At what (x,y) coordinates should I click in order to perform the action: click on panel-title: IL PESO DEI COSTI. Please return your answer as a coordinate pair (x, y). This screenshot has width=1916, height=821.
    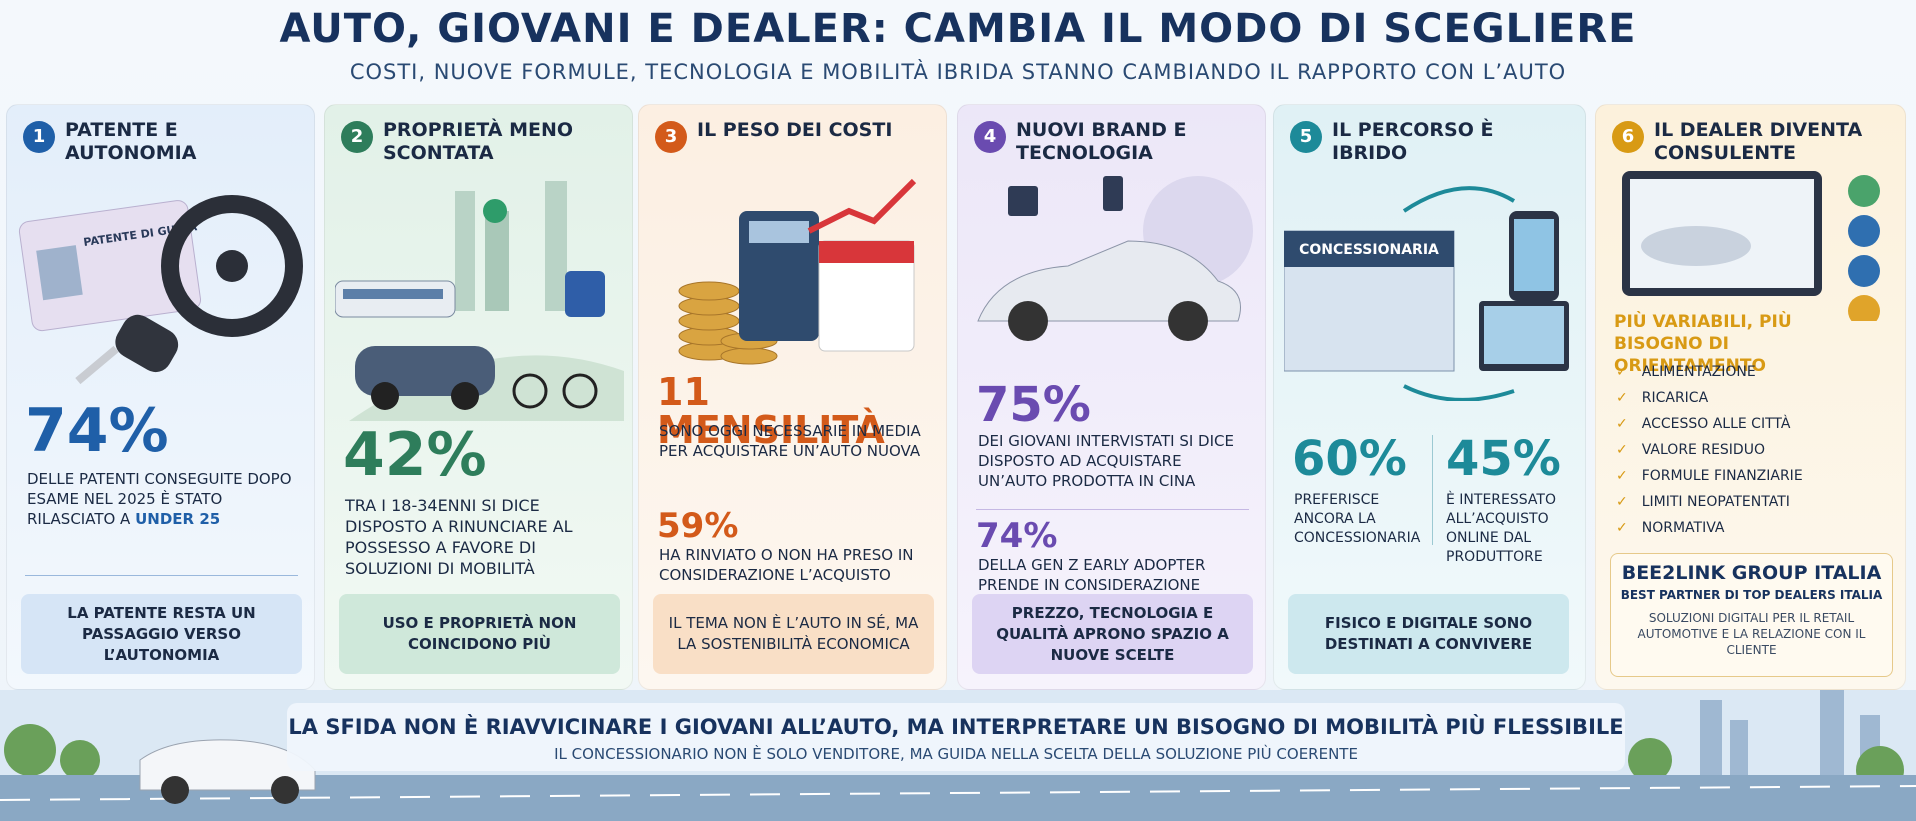
    Looking at the image, I should click on (795, 130).